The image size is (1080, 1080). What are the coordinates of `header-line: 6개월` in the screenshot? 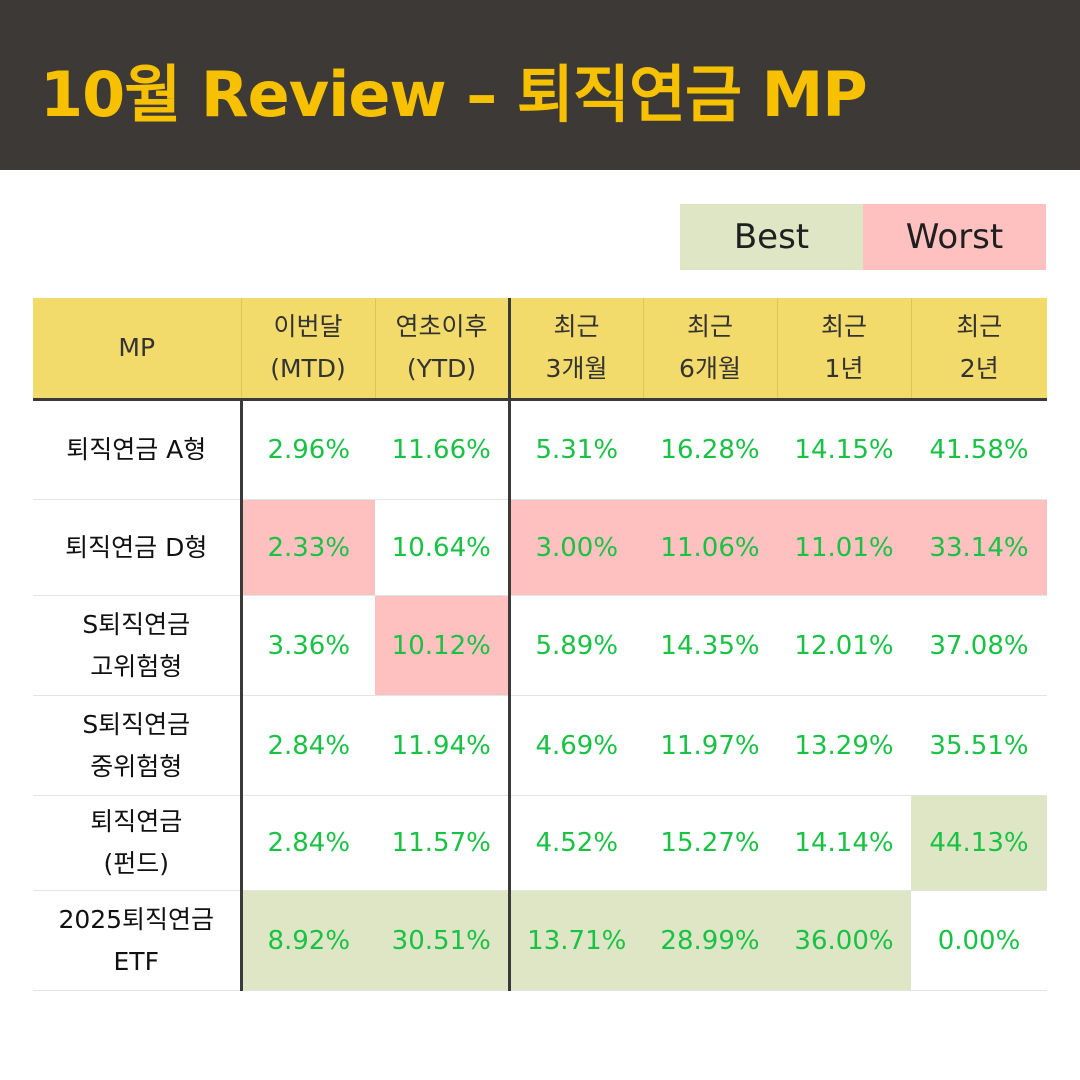 It's located at (710, 368).